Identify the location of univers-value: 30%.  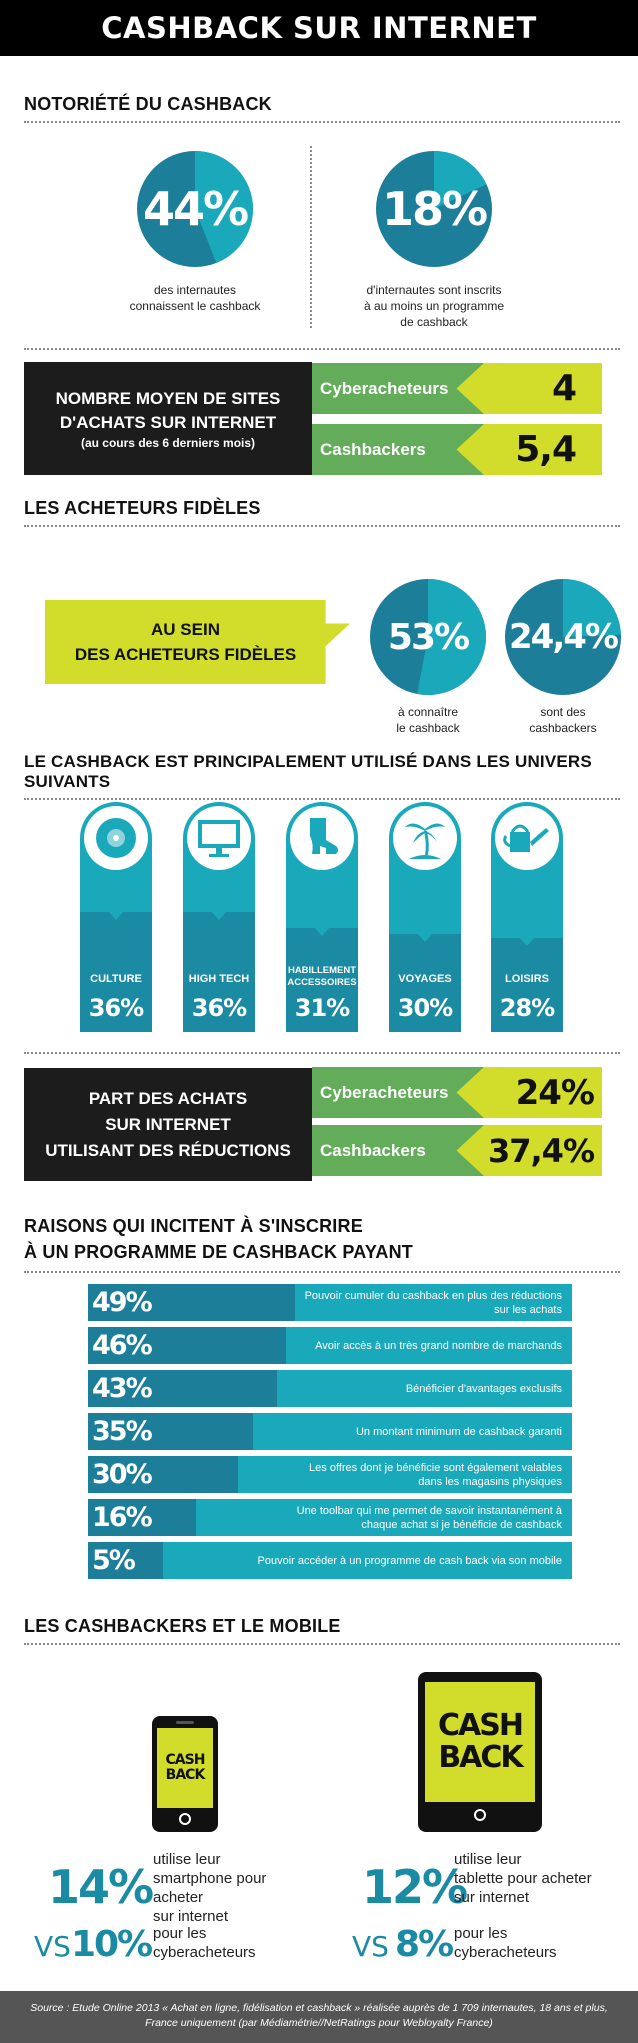
(425, 1008).